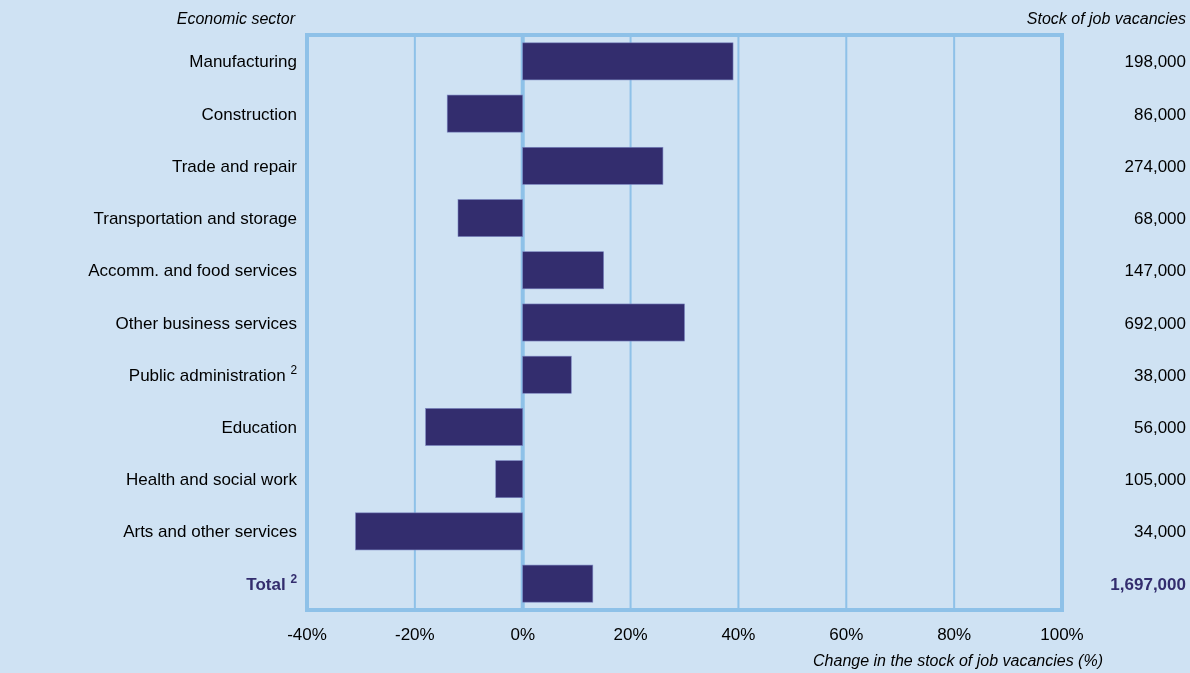  Describe the element at coordinates (192, 271) in the screenshot. I see `y-tick-label: Accomm. and food services` at that location.